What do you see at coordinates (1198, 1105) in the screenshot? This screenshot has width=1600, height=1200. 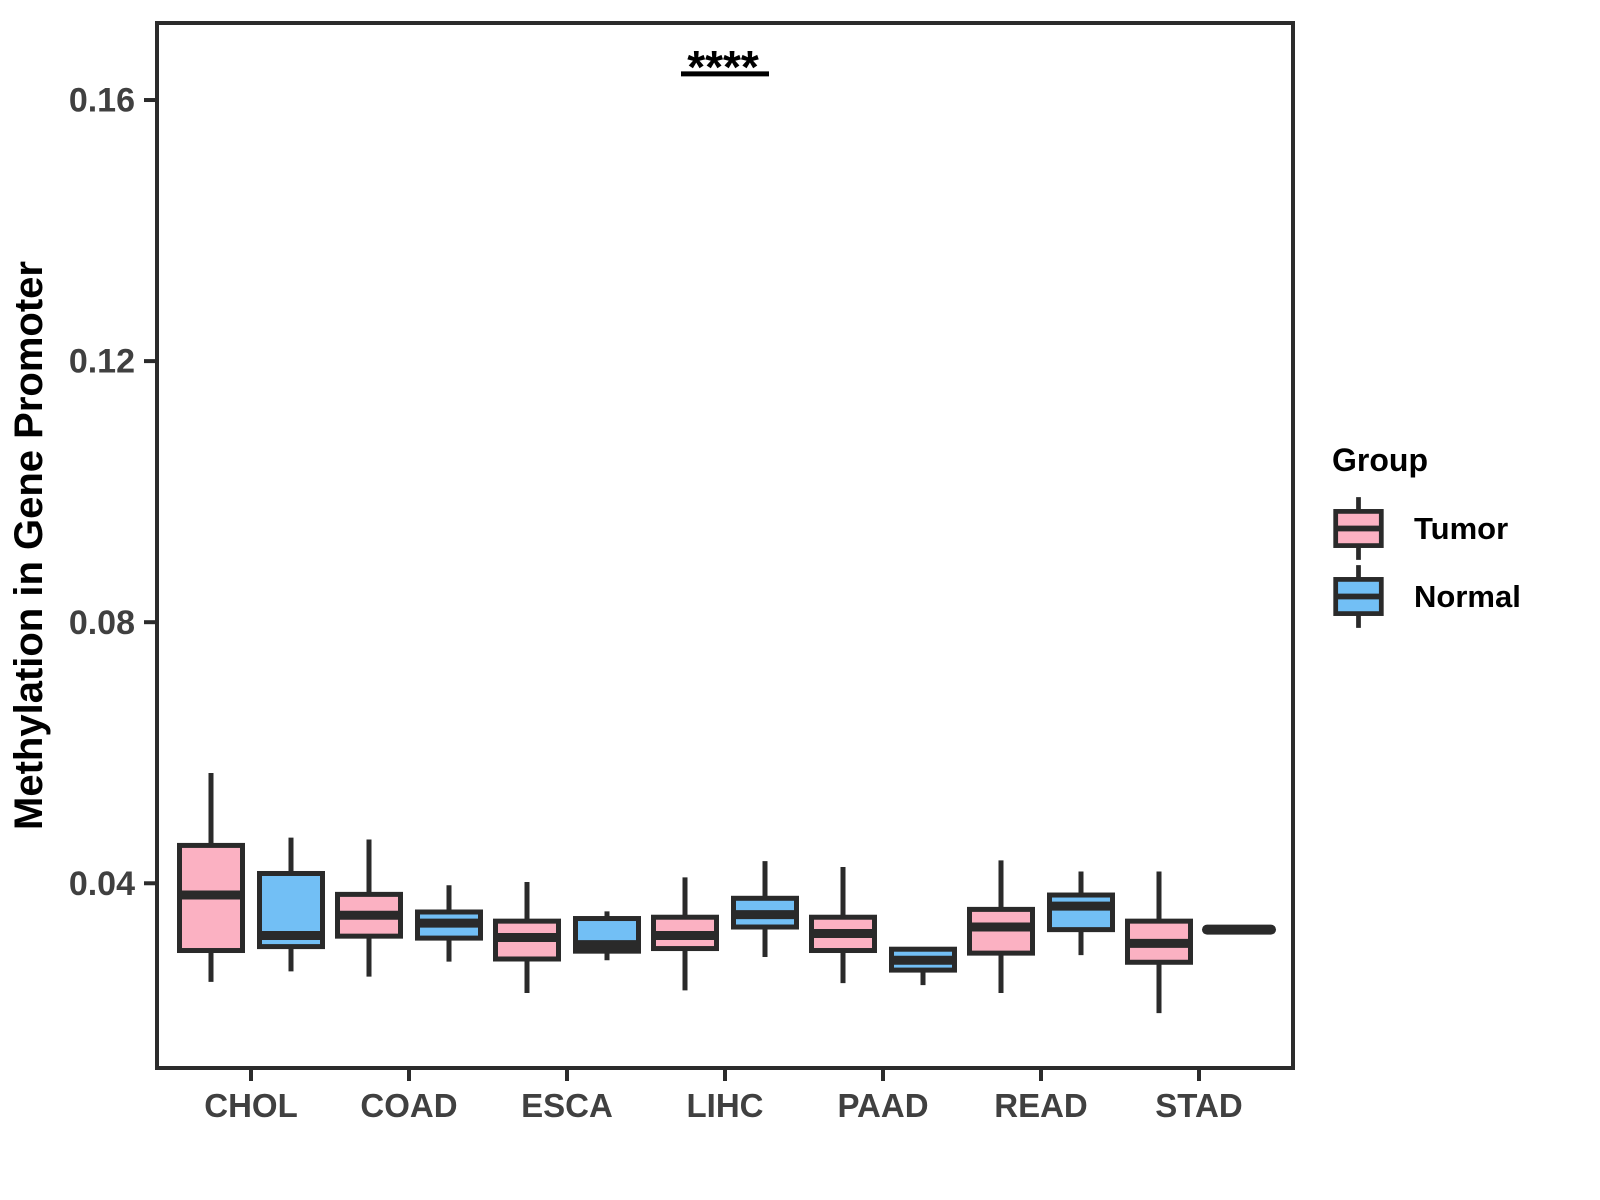 I see `x-axis-category-label: STAD` at bounding box center [1198, 1105].